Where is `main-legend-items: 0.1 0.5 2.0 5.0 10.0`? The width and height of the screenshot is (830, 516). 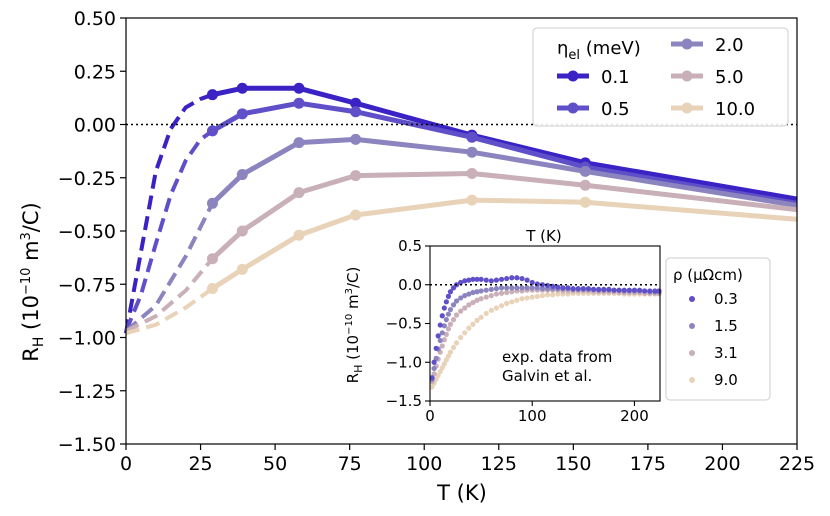
main-legend-items: 0.1 0.5 2.0 5.0 10.0 is located at coordinates (656, 77).